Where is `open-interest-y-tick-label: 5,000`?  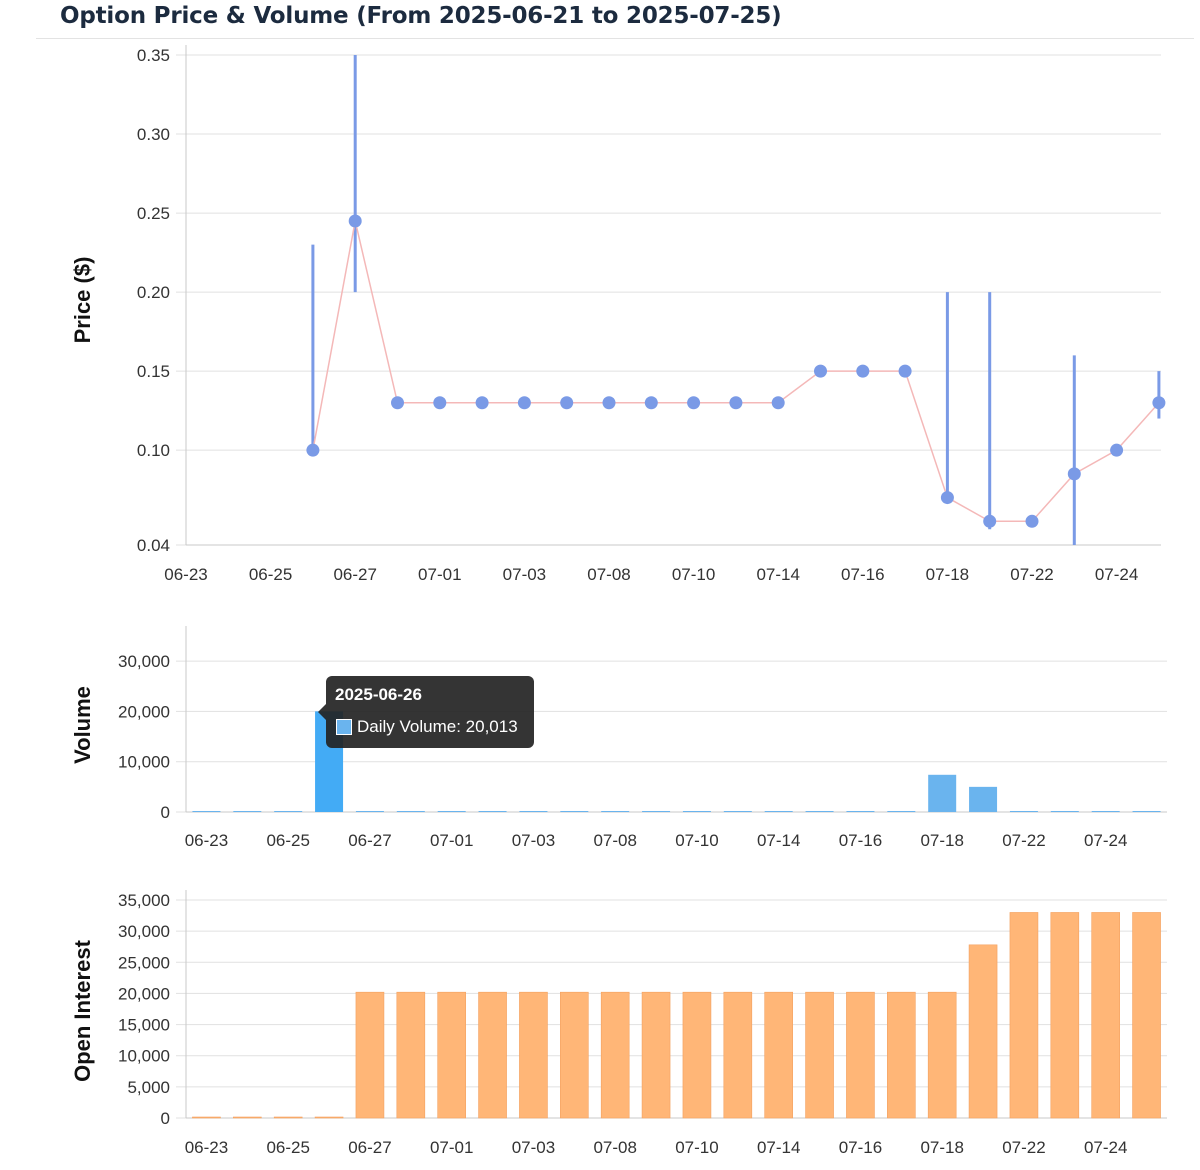 open-interest-y-tick-label: 5,000 is located at coordinates (148, 1087).